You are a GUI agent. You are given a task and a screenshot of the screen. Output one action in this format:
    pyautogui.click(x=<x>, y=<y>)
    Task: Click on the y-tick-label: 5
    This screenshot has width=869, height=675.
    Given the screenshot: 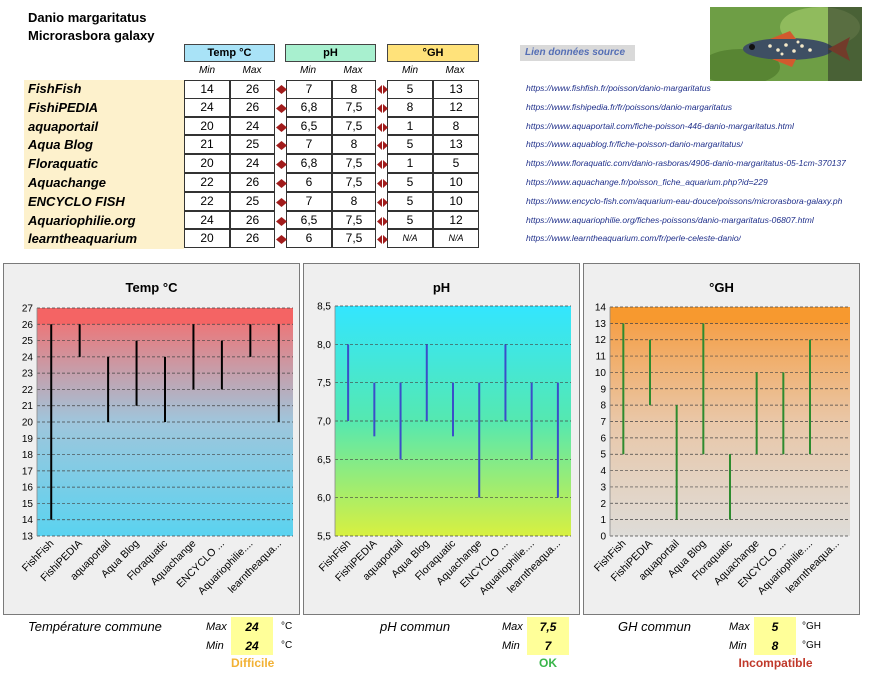 What is the action you would take?
    pyautogui.click(x=603, y=455)
    